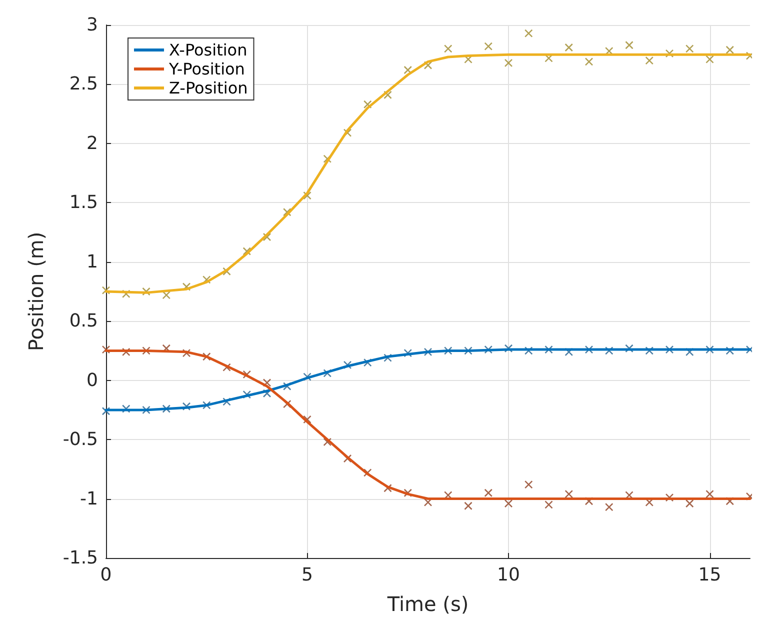 This screenshot has height=642, width=760. What do you see at coordinates (92, 261) in the screenshot?
I see `y-tick-label: 1` at bounding box center [92, 261].